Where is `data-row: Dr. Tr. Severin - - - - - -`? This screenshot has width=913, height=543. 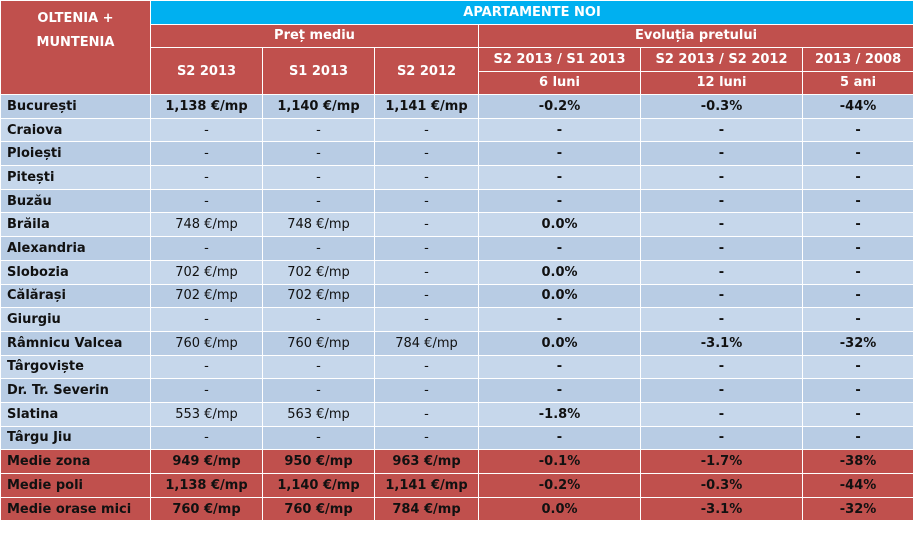 data-row: Dr. Tr. Severin - - - - - - is located at coordinates (456, 390).